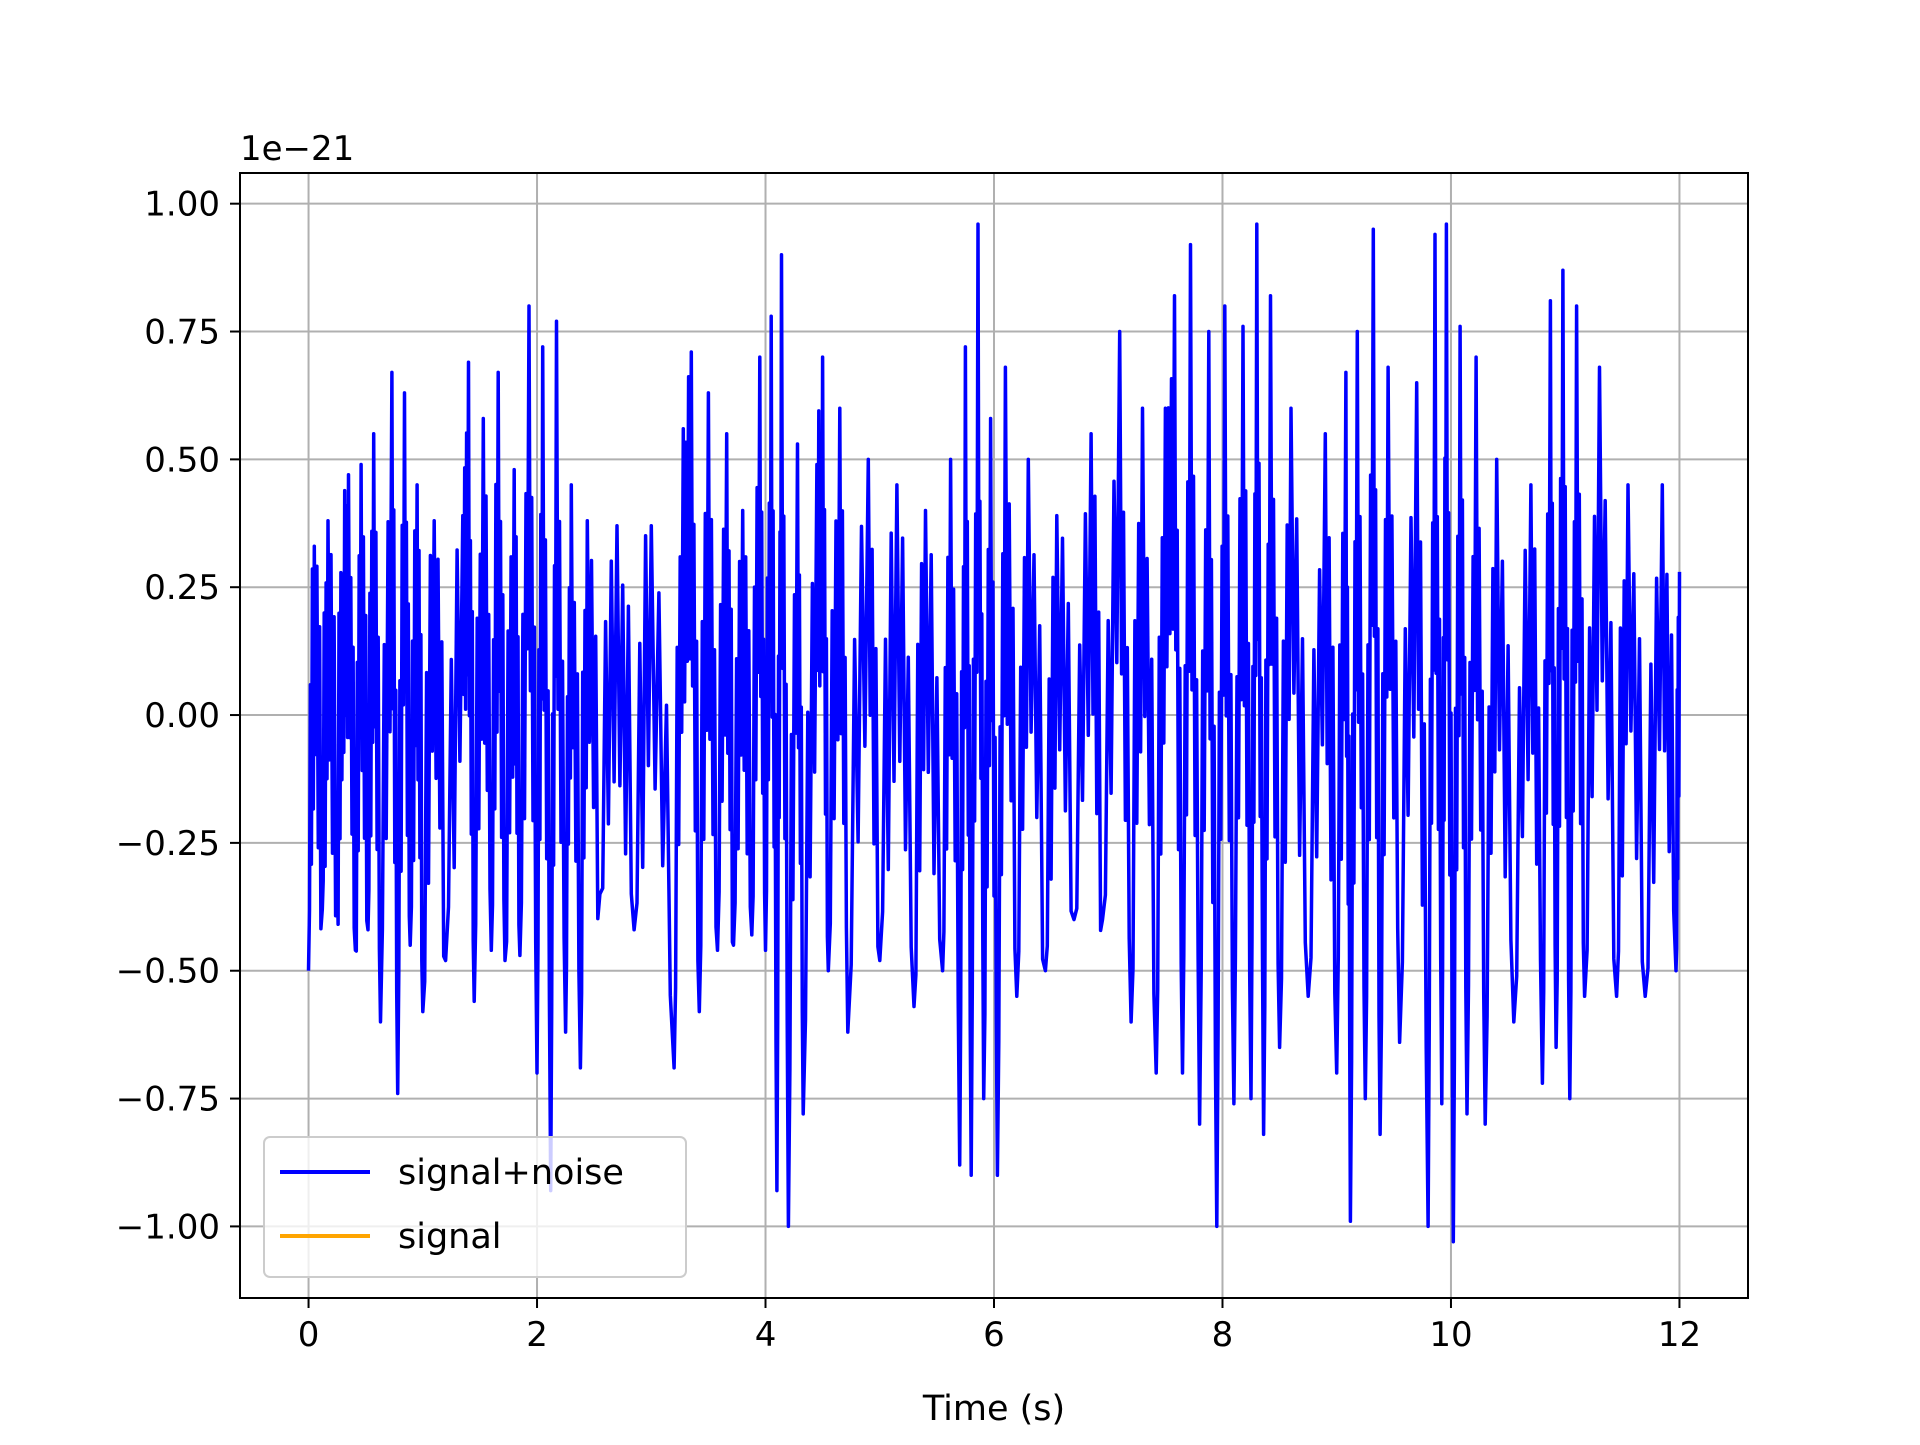  I want to click on x-tick-label: 6, so click(994, 1335).